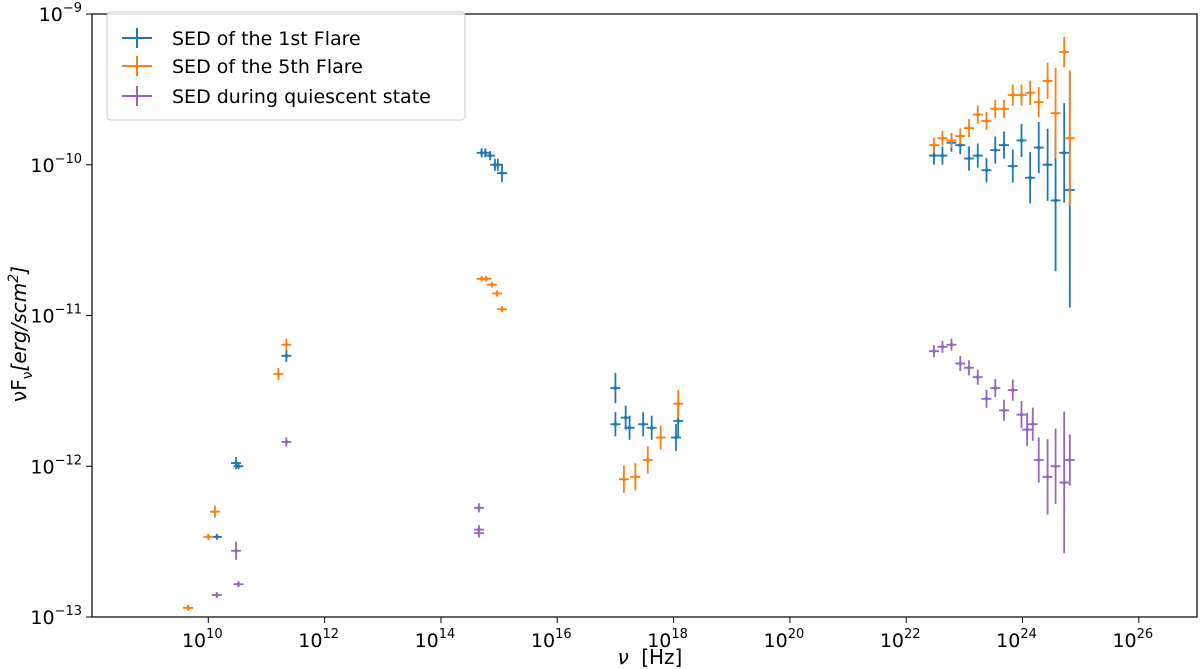  What do you see at coordinates (266, 39) in the screenshot?
I see `legend-label-1st-flare: SED of the 1st Flare` at bounding box center [266, 39].